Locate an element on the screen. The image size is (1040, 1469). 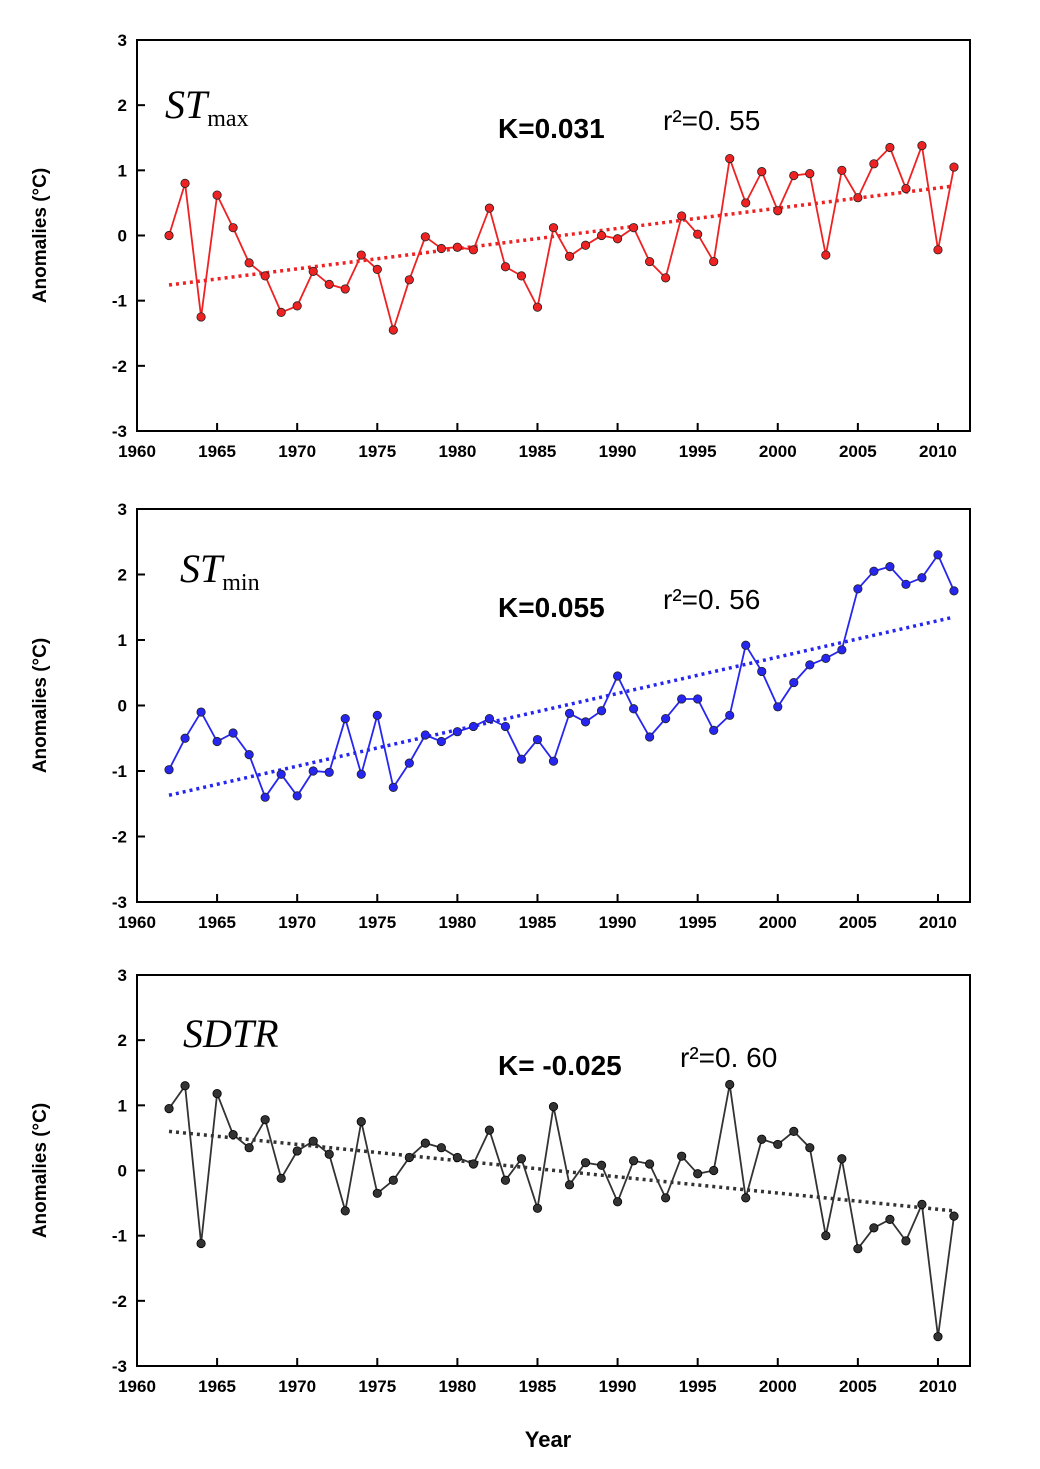
x-tick-label: 1990 is located at coordinates (618, 1386).